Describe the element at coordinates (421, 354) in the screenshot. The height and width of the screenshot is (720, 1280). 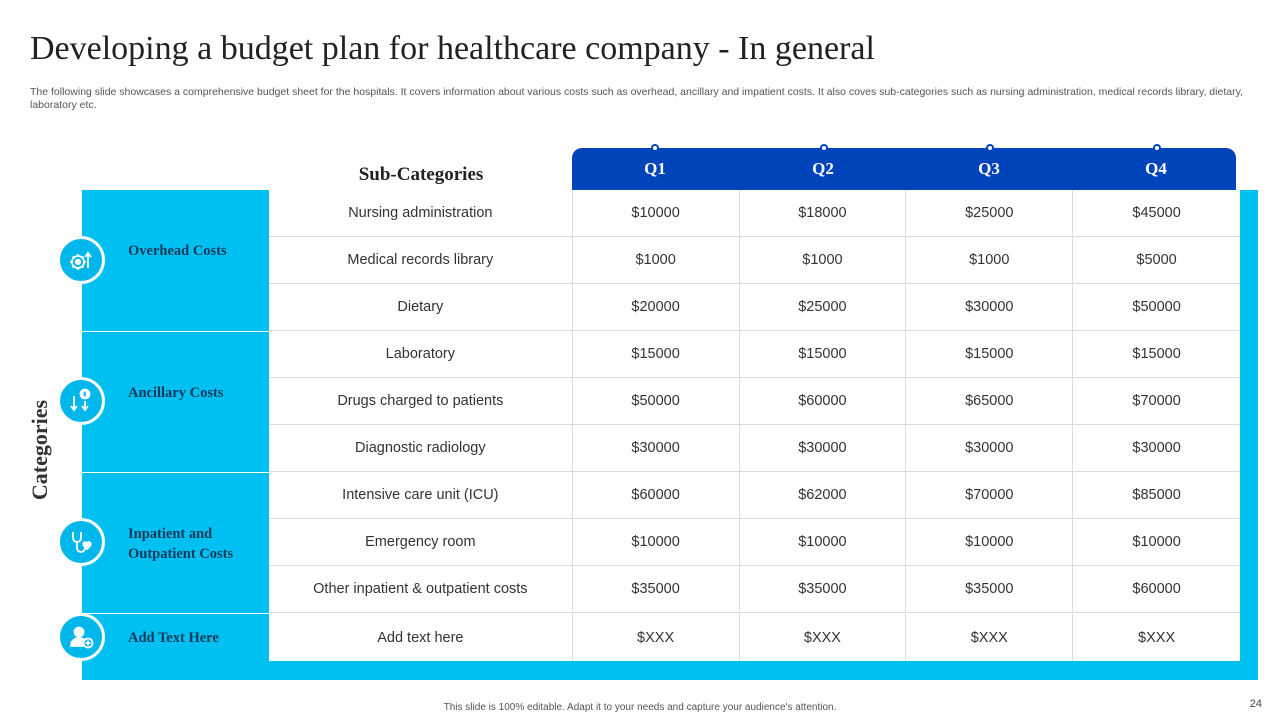
I see `subcategory-cell: Laboratory` at that location.